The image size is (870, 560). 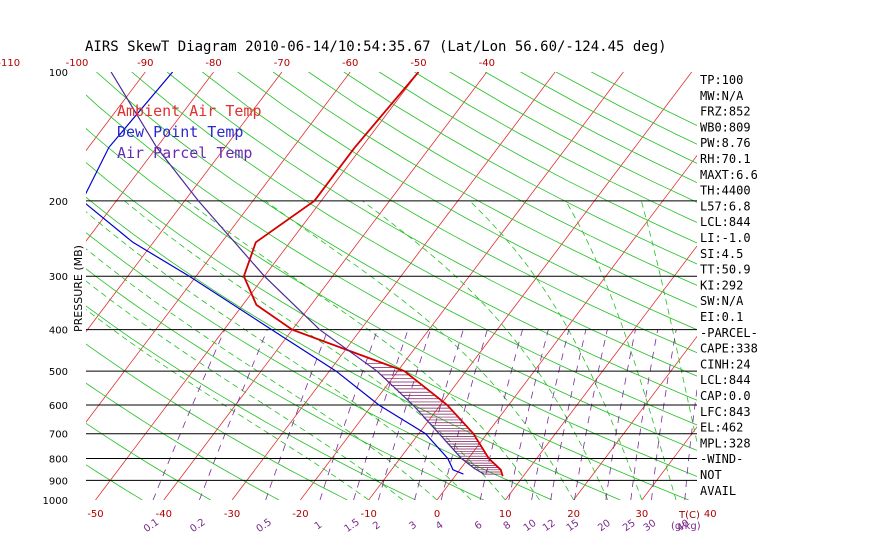 I want to click on y-axis-label: PRESSURE (MB), so click(x=78, y=288).